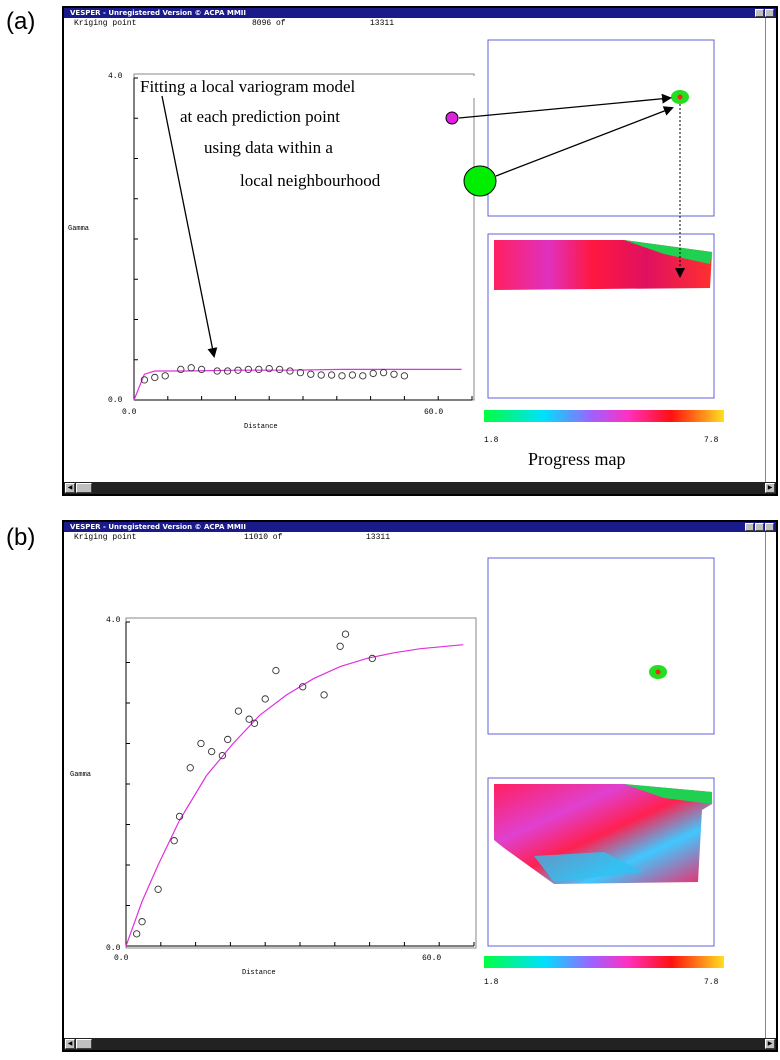 The width and height of the screenshot is (780, 1060). I want to click on x-min-label: 0.0, so click(129, 412).